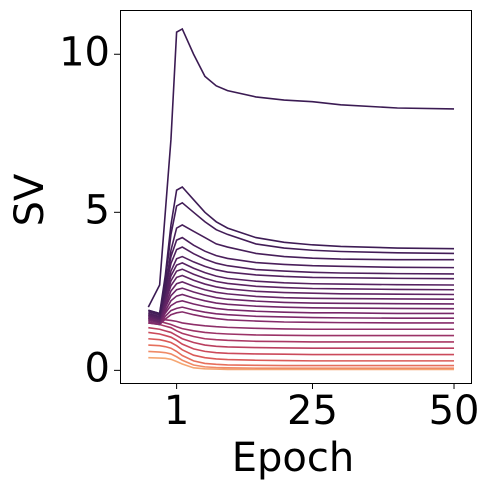 This screenshot has width=491, height=491. What do you see at coordinates (312, 411) in the screenshot?
I see `x-tick-label: 25` at bounding box center [312, 411].